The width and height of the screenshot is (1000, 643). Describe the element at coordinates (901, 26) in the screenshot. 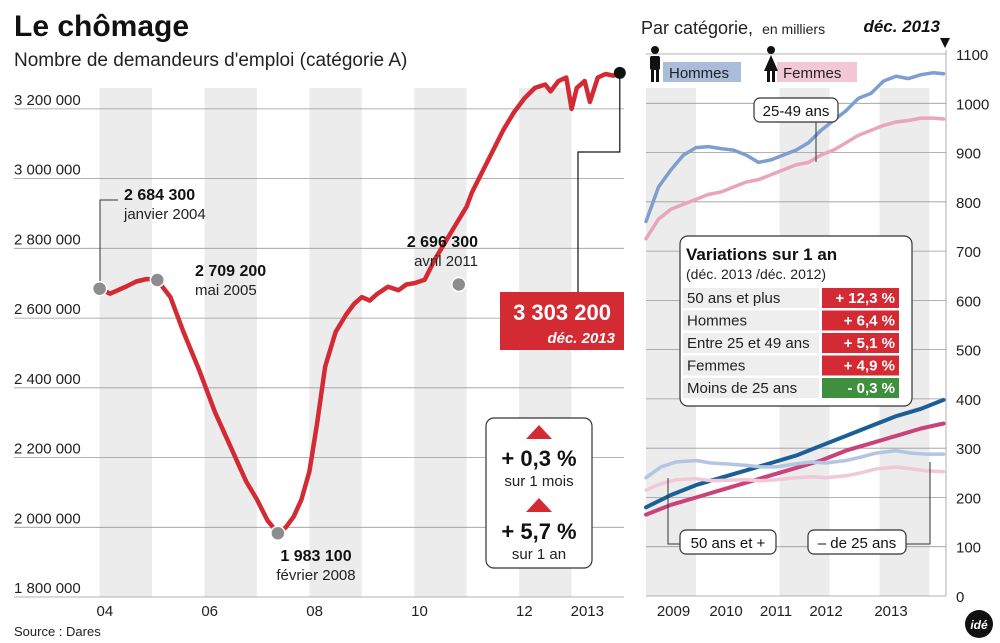

I see `right-date-label: déc. 2013` at that location.